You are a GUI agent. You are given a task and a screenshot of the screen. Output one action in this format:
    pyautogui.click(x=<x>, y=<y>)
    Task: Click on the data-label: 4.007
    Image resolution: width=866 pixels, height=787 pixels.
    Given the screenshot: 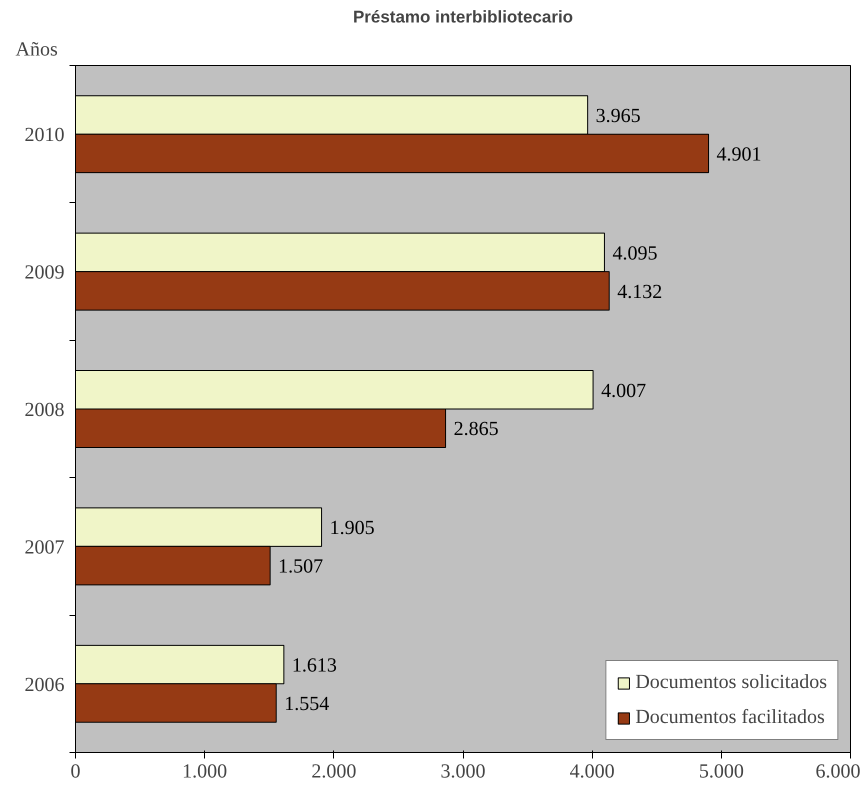 What is the action you would take?
    pyautogui.click(x=623, y=391)
    